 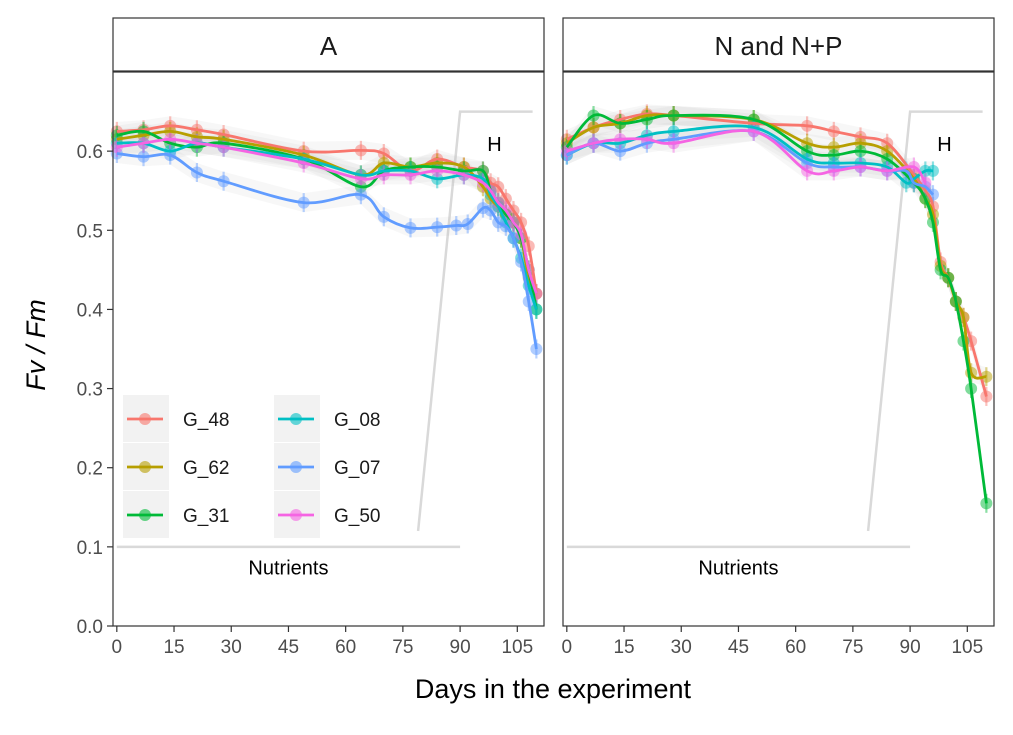 I want to click on y-tick-label: 0.2, so click(x=90, y=469).